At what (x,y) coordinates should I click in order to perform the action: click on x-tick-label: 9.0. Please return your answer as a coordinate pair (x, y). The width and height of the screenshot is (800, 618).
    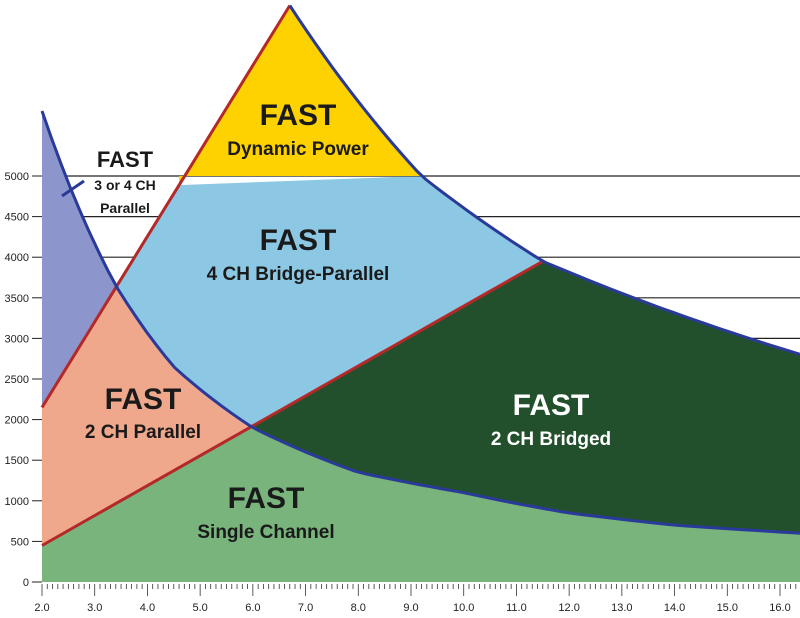
    Looking at the image, I should click on (410, 608).